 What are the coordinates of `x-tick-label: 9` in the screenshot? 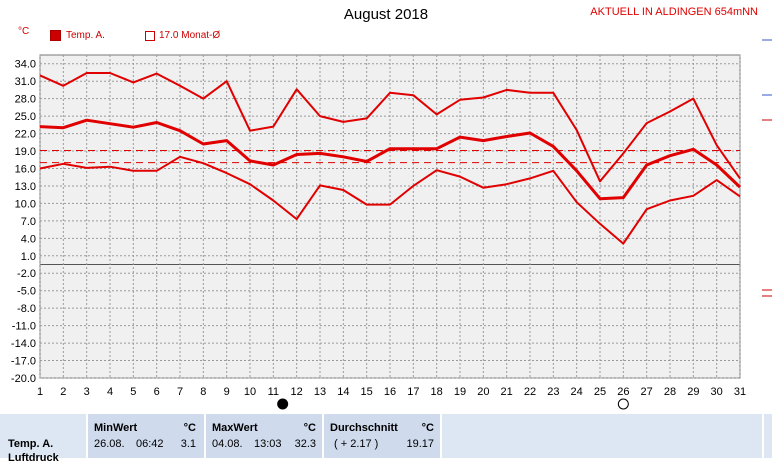 It's located at (227, 392).